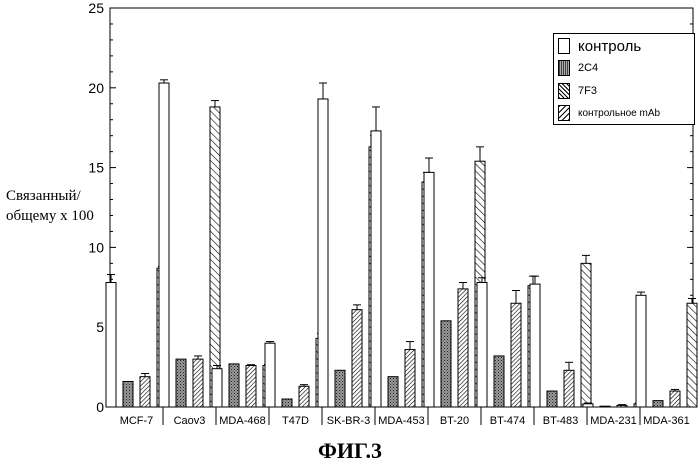  I want to click on legend-label-control: контроль, so click(610, 46).